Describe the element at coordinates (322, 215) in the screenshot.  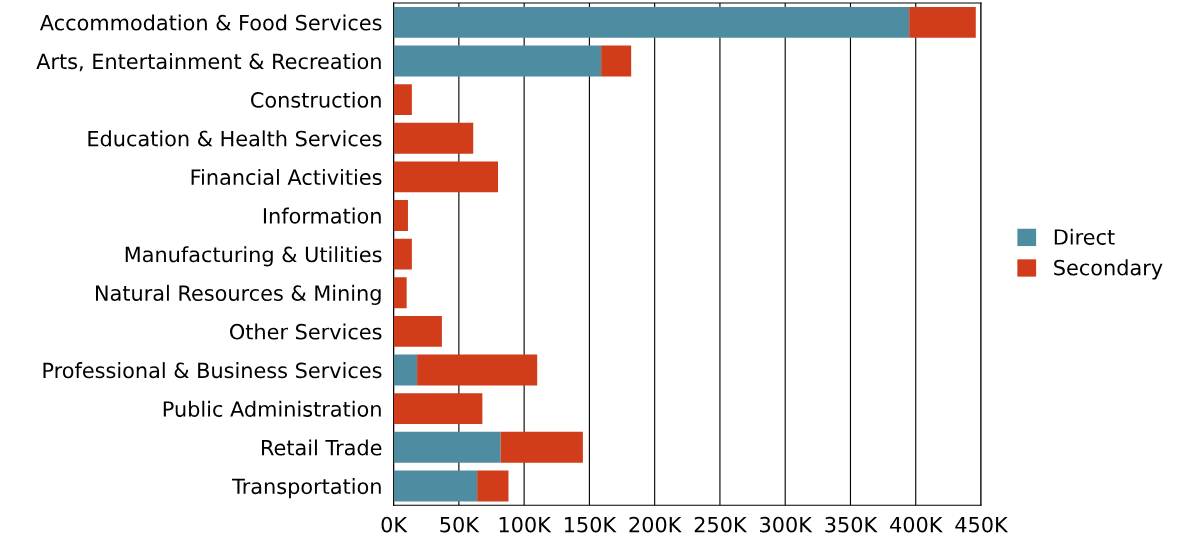
I see `y-tick-label: Information` at that location.